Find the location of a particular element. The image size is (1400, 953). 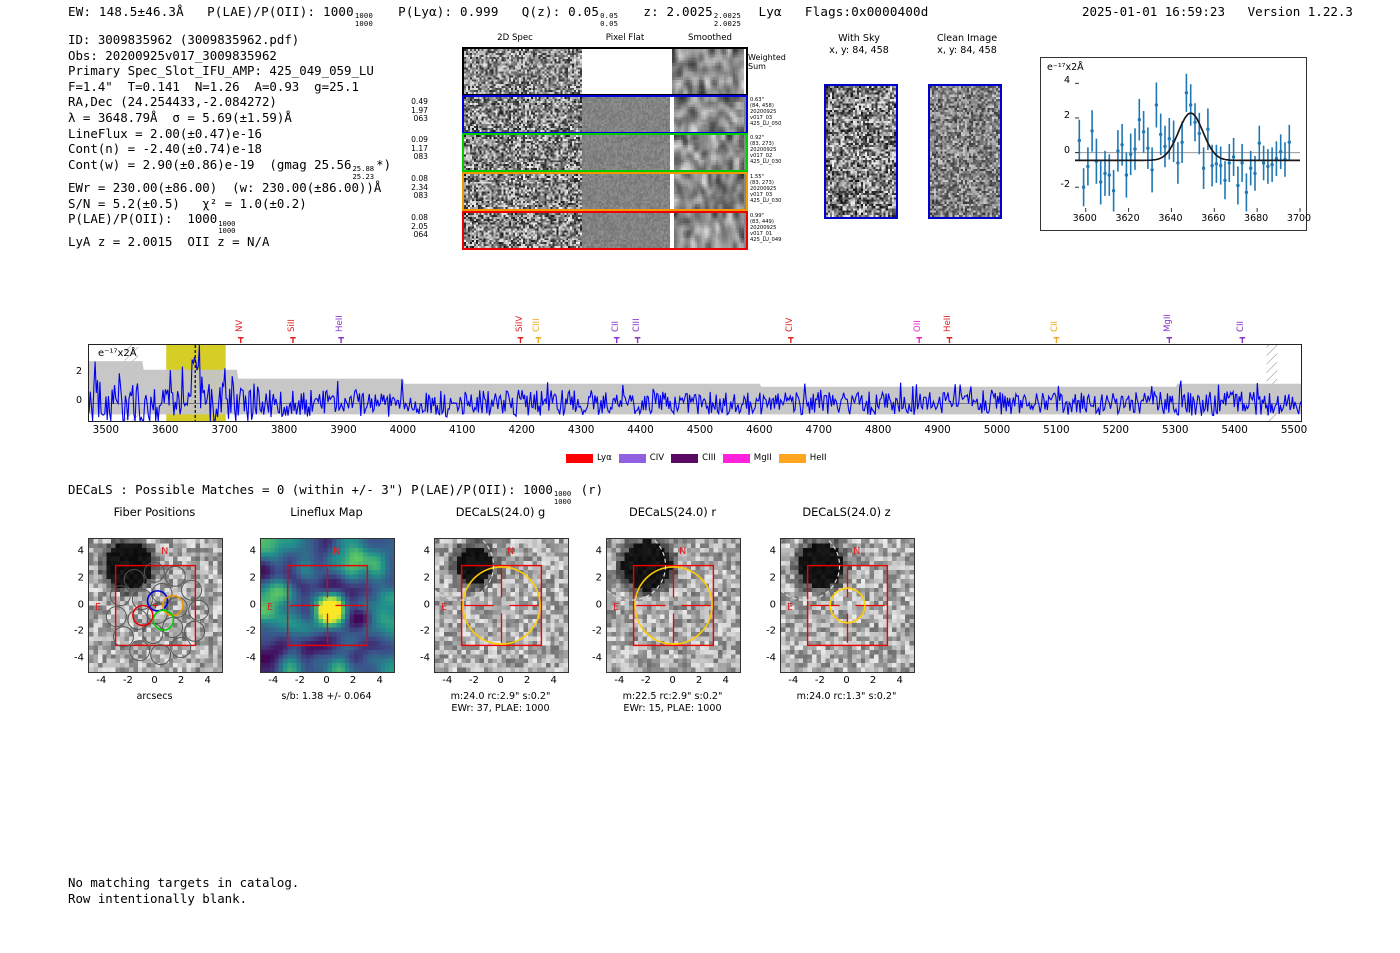

spec2d-row-1-panel is located at coordinates (605, 152).